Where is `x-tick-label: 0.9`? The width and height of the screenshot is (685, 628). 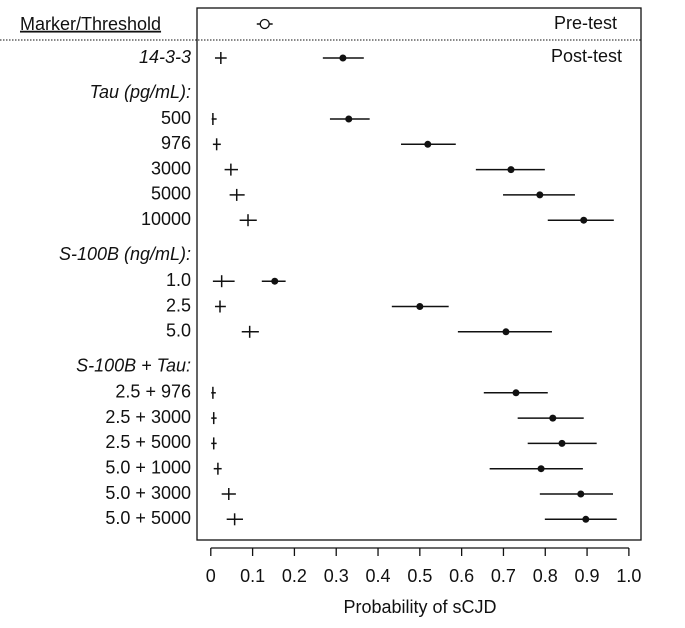
x-tick-label: 0.9 is located at coordinates (587, 576).